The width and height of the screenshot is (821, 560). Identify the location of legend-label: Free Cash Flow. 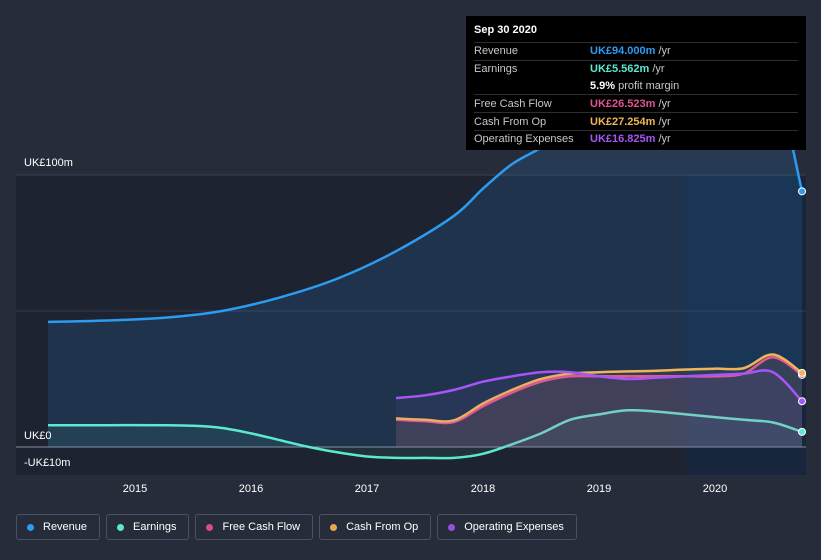
(261, 527).